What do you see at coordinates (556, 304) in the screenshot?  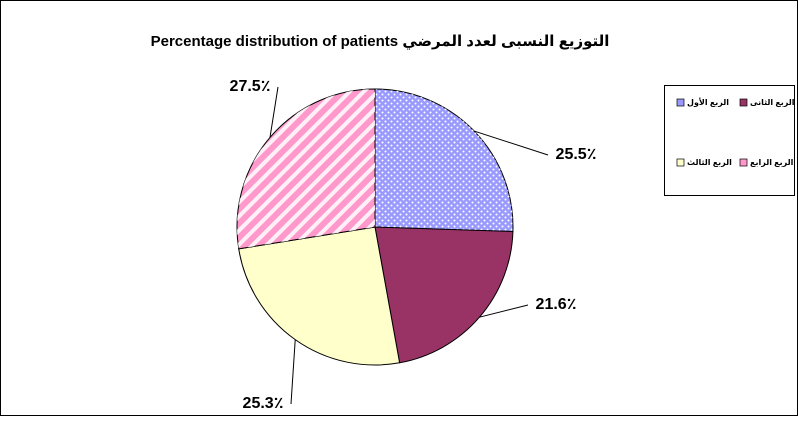 I see `data-label: 21.6٪` at bounding box center [556, 304].